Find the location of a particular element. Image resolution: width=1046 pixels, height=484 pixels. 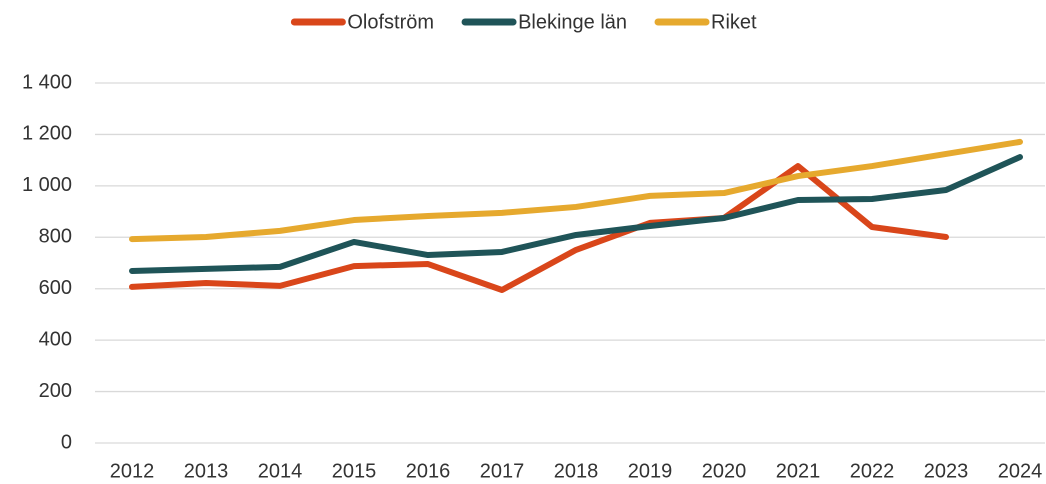

x-tick-label: 2019 is located at coordinates (650, 471).